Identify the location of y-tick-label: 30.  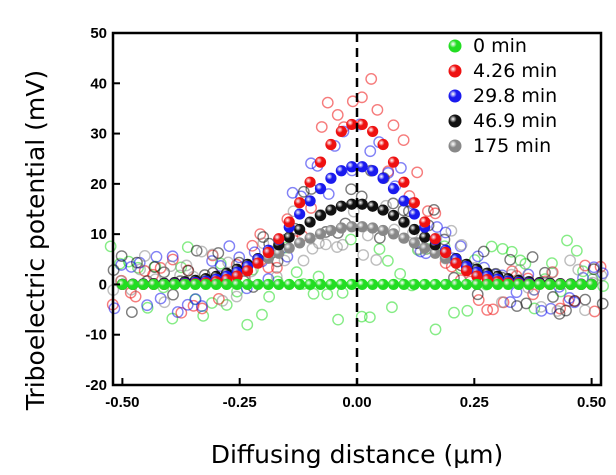
(98, 134).